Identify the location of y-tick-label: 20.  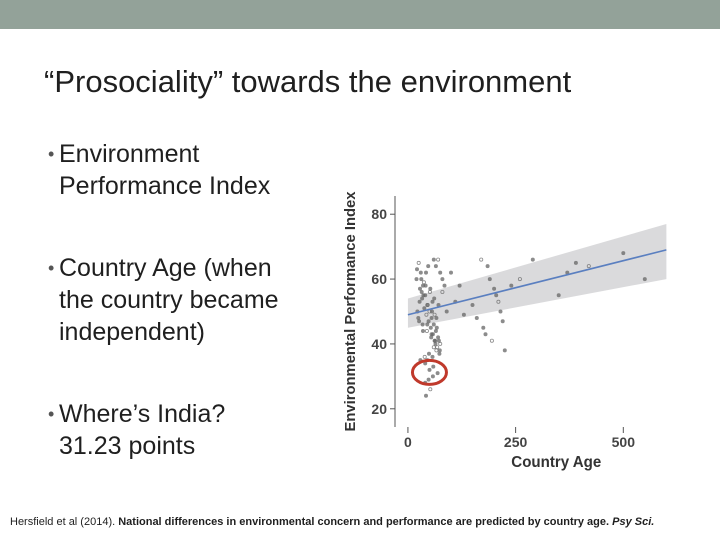
(379, 409).